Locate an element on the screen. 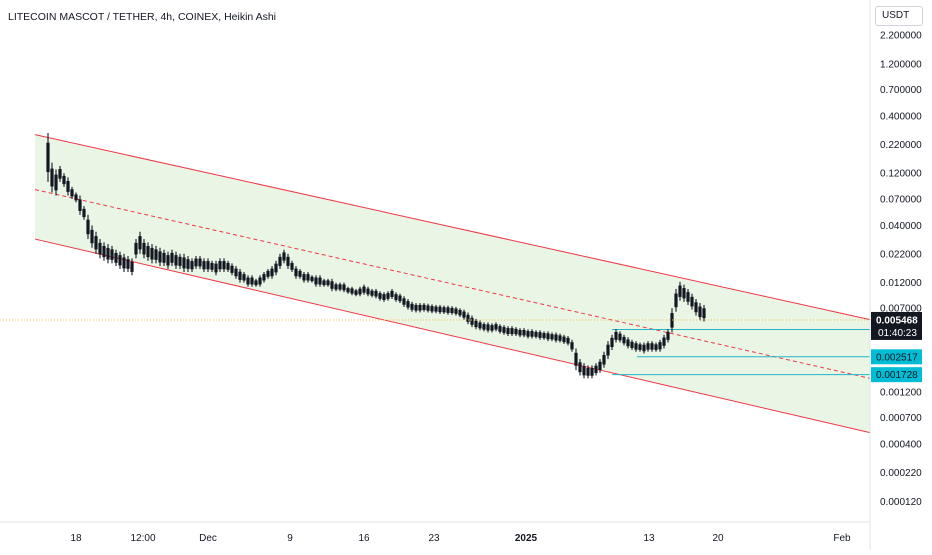 Image resolution: width=932 pixels, height=555 pixels. level-price-tag-label: 0.002517 is located at coordinates (897, 357).